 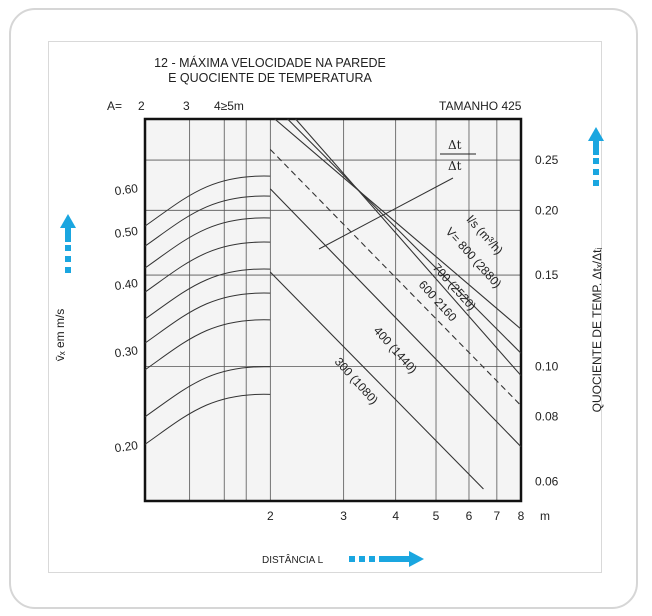 I want to click on right-arrow-icon, so click(x=386, y=559).